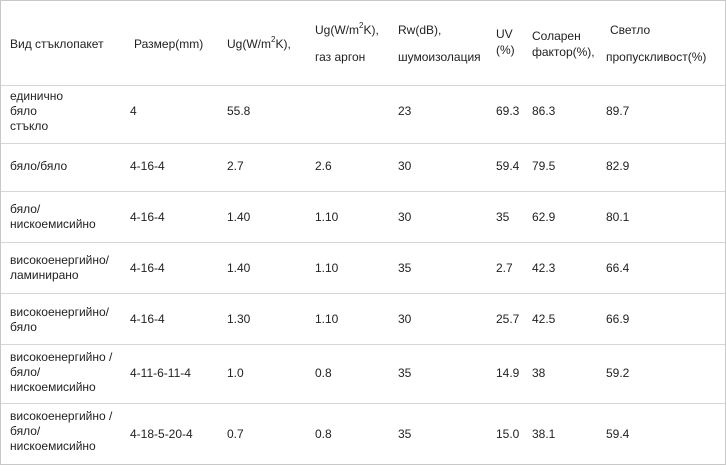  I want to click on cell-light: 82.9, so click(618, 166).